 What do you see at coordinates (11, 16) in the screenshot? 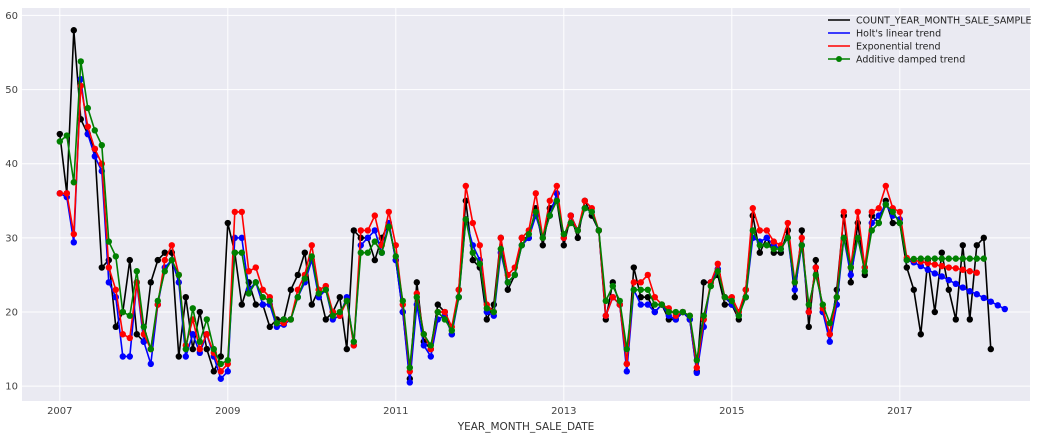
I see `y-tick-label: 60` at bounding box center [11, 16].